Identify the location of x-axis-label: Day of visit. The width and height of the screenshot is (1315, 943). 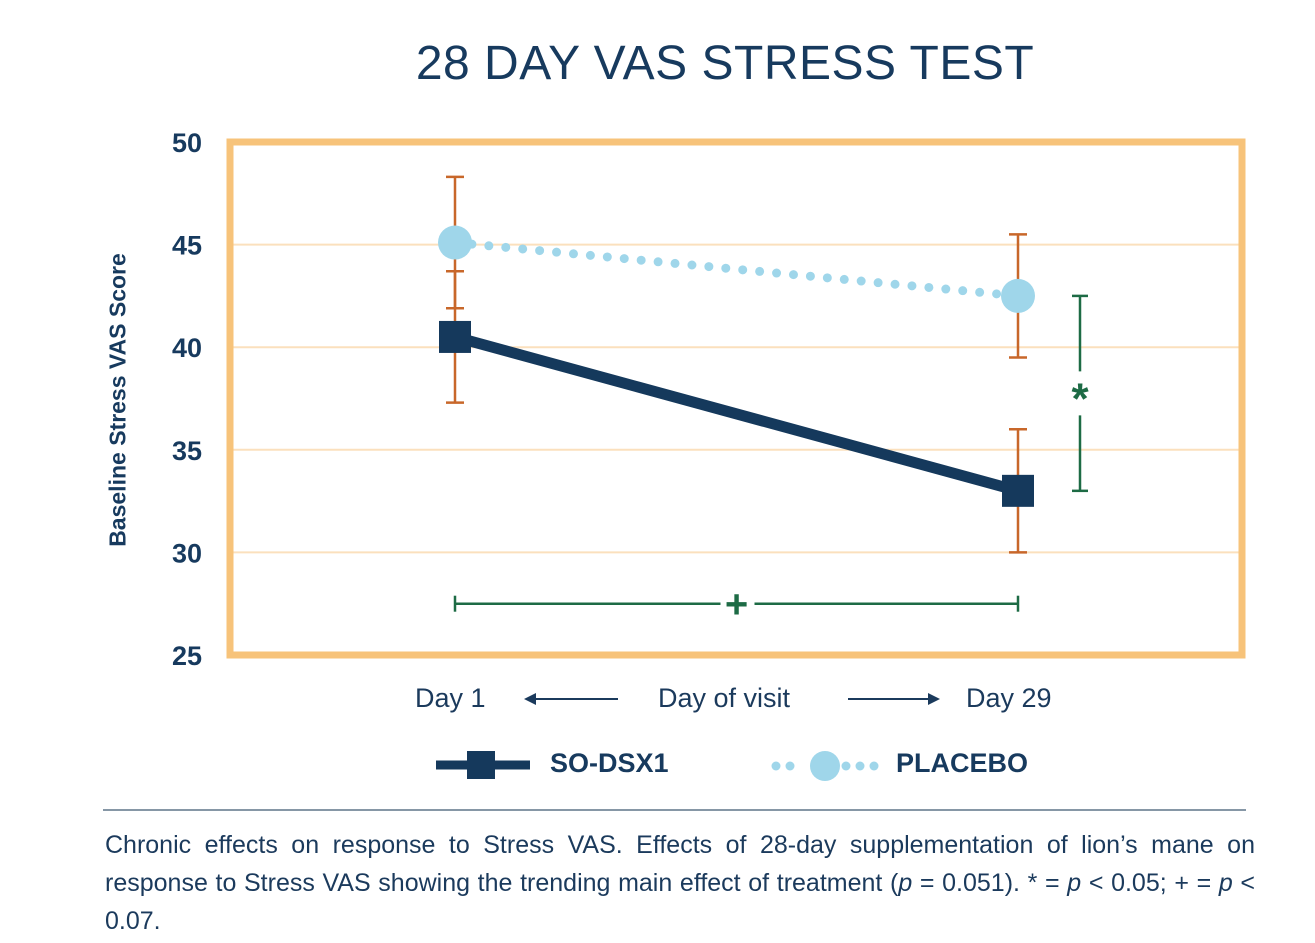
(724, 698).